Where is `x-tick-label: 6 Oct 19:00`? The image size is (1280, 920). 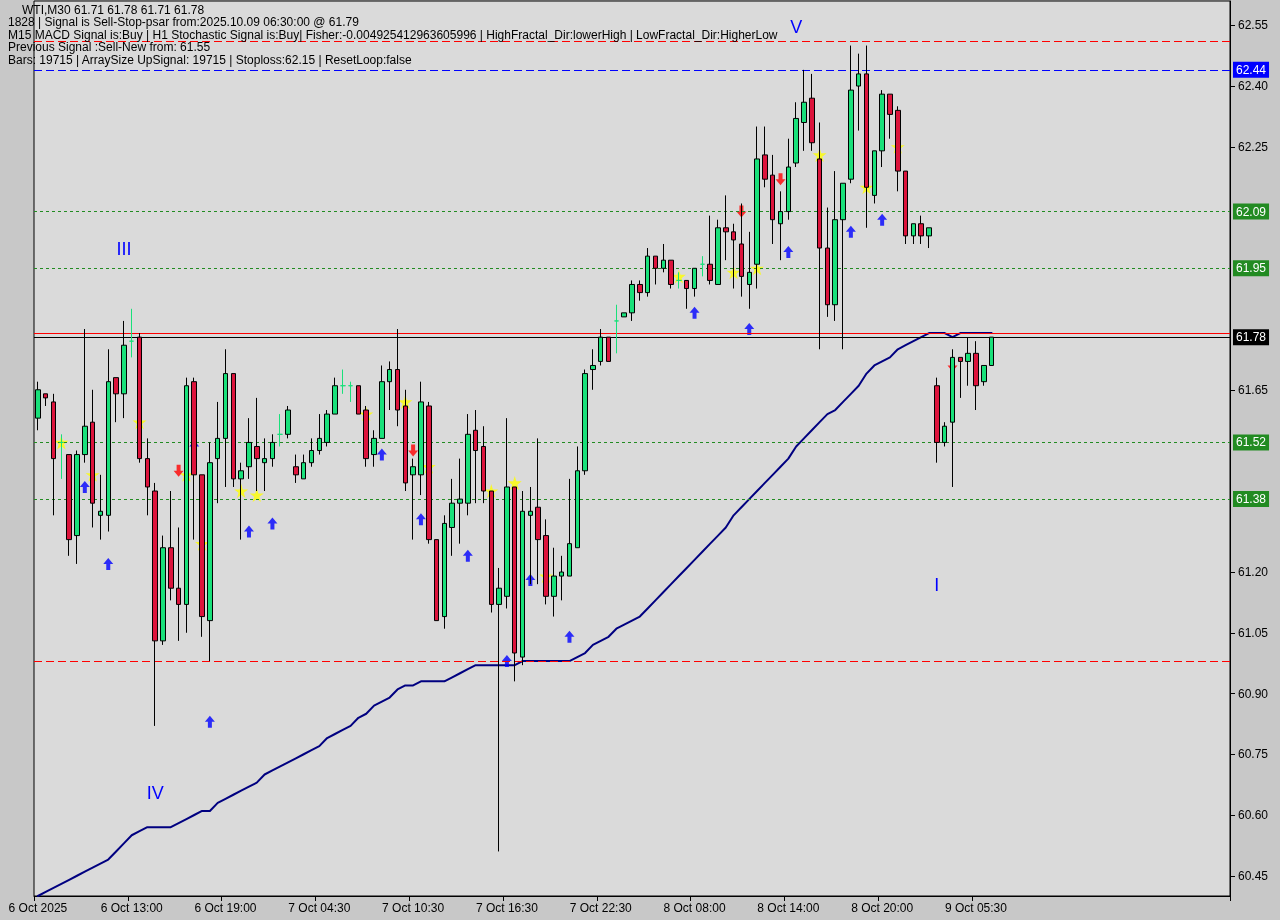
x-tick-label: 6 Oct 19:00 is located at coordinates (225, 908).